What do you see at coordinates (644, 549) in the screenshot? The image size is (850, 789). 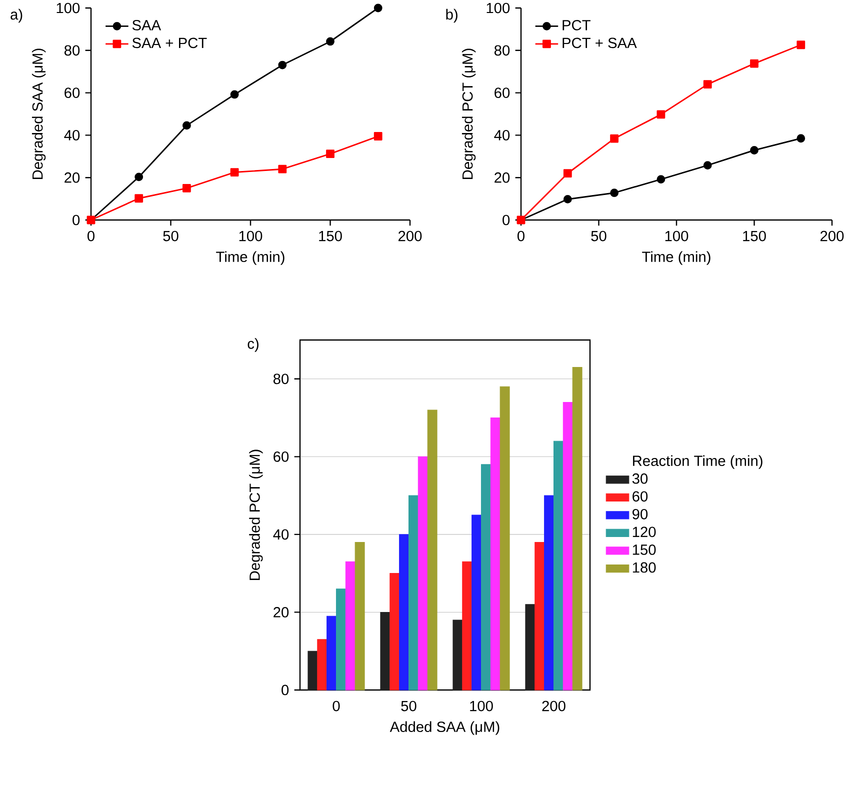 I see `legend-label: 150` at bounding box center [644, 549].